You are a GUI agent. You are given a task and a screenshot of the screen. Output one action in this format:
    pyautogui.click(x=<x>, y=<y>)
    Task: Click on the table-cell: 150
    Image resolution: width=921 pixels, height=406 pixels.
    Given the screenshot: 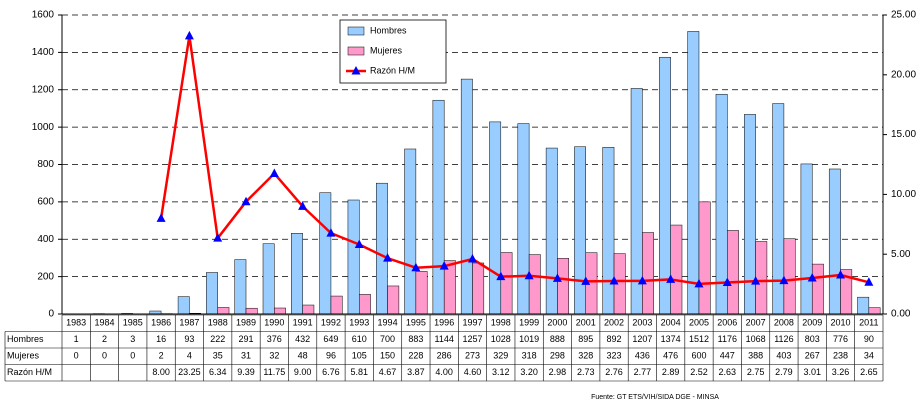 What is the action you would take?
    pyautogui.click(x=387, y=356)
    